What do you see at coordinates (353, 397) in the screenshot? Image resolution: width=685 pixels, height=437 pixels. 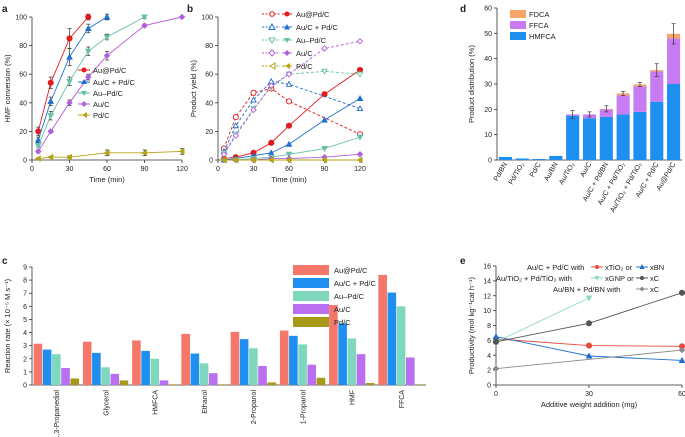 I see `x-category-label: HMF` at bounding box center [353, 397].